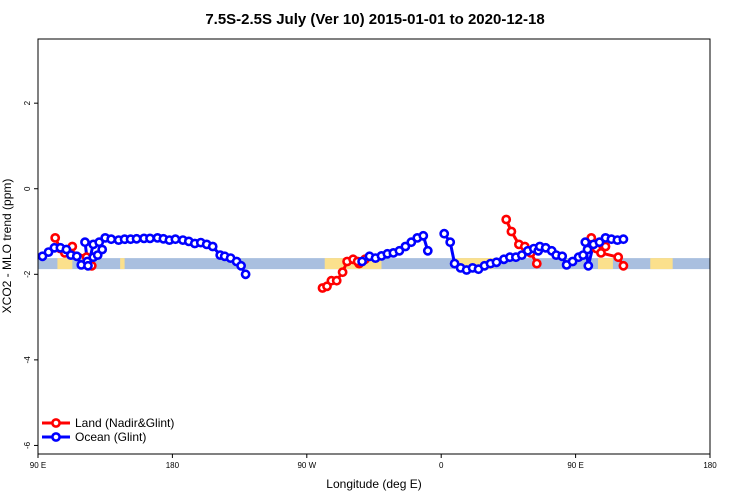  I want to click on y-axis-label: XCO2 - MLO trend (ppm), so click(7, 246).